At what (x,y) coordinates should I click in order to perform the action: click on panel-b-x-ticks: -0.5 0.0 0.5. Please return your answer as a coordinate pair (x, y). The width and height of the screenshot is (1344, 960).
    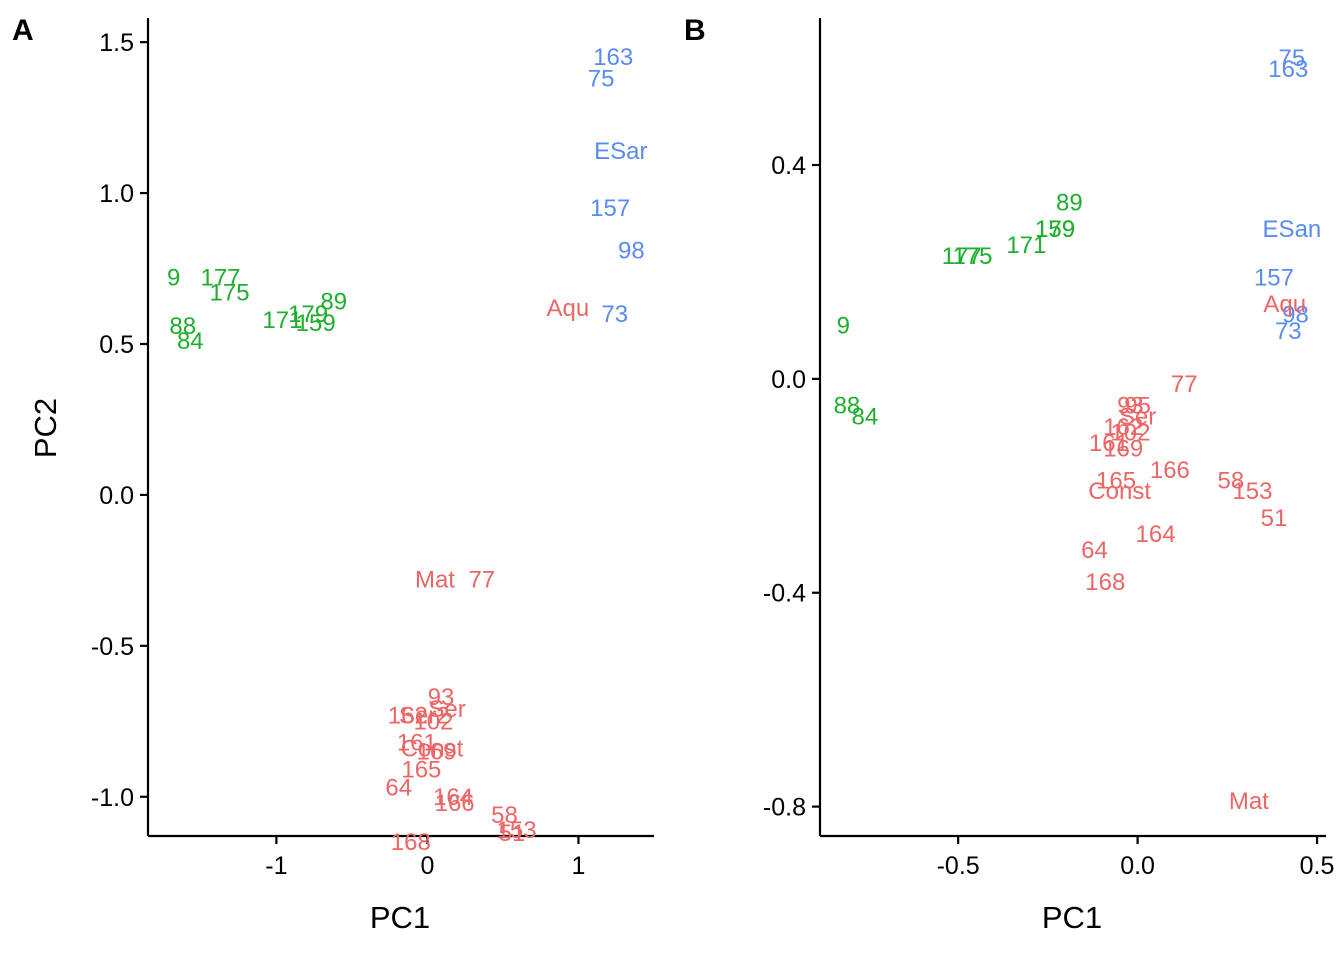
    Looking at the image, I should click on (1136, 858).